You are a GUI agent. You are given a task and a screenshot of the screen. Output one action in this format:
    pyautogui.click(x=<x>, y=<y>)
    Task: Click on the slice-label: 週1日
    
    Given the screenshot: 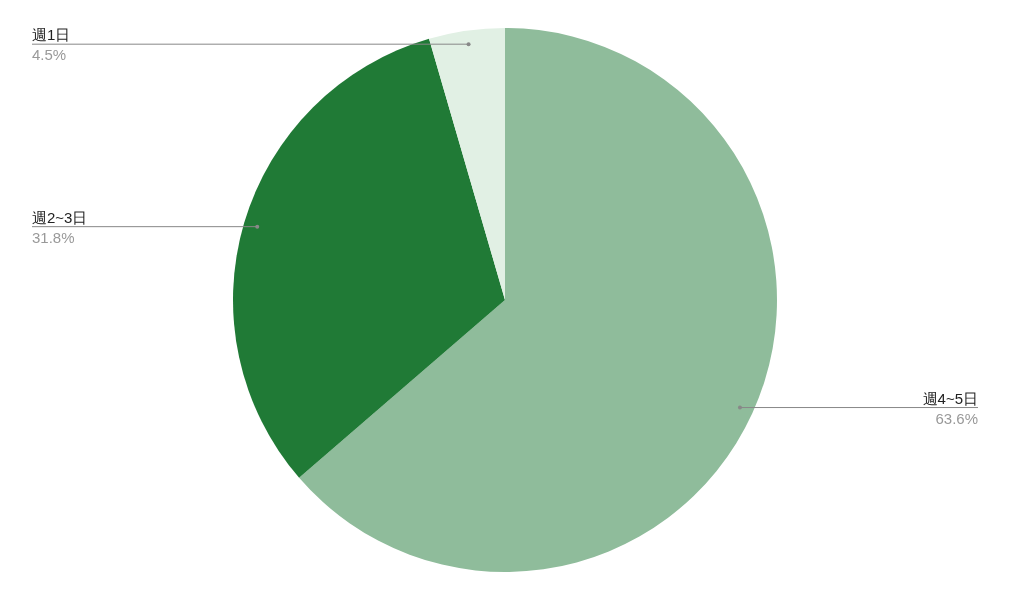 What is the action you would take?
    pyautogui.click(x=51, y=35)
    